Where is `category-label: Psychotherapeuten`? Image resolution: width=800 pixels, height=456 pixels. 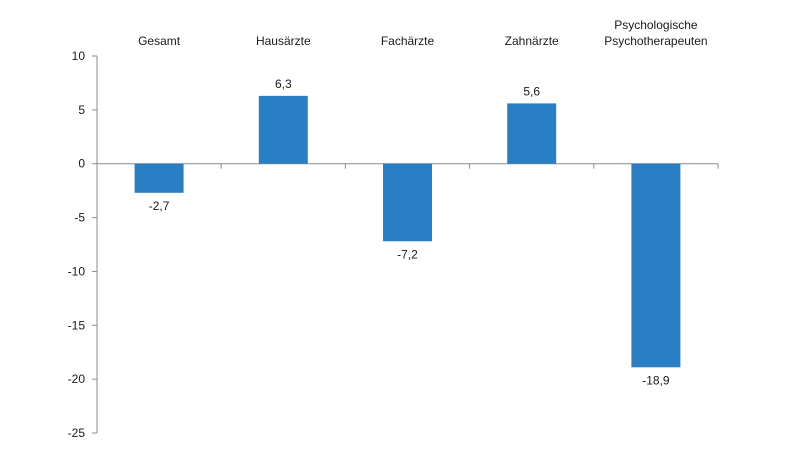
category-label: Psychotherapeuten is located at coordinates (655, 41).